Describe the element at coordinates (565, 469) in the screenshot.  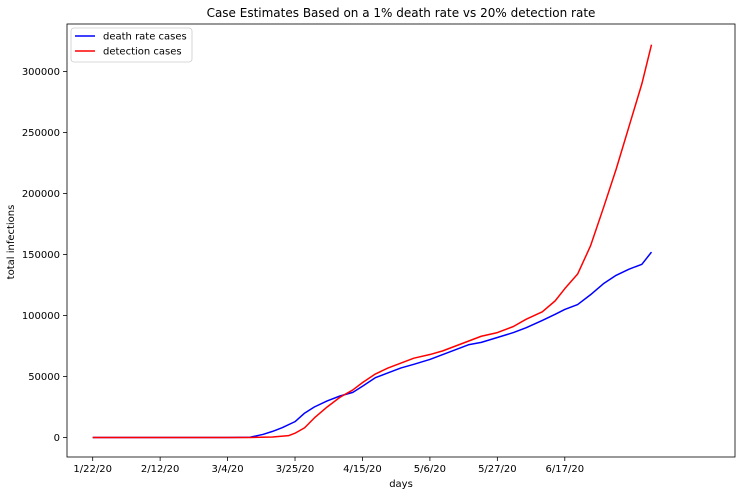
I see `x-tick-label-8: 6/17/20` at that location.